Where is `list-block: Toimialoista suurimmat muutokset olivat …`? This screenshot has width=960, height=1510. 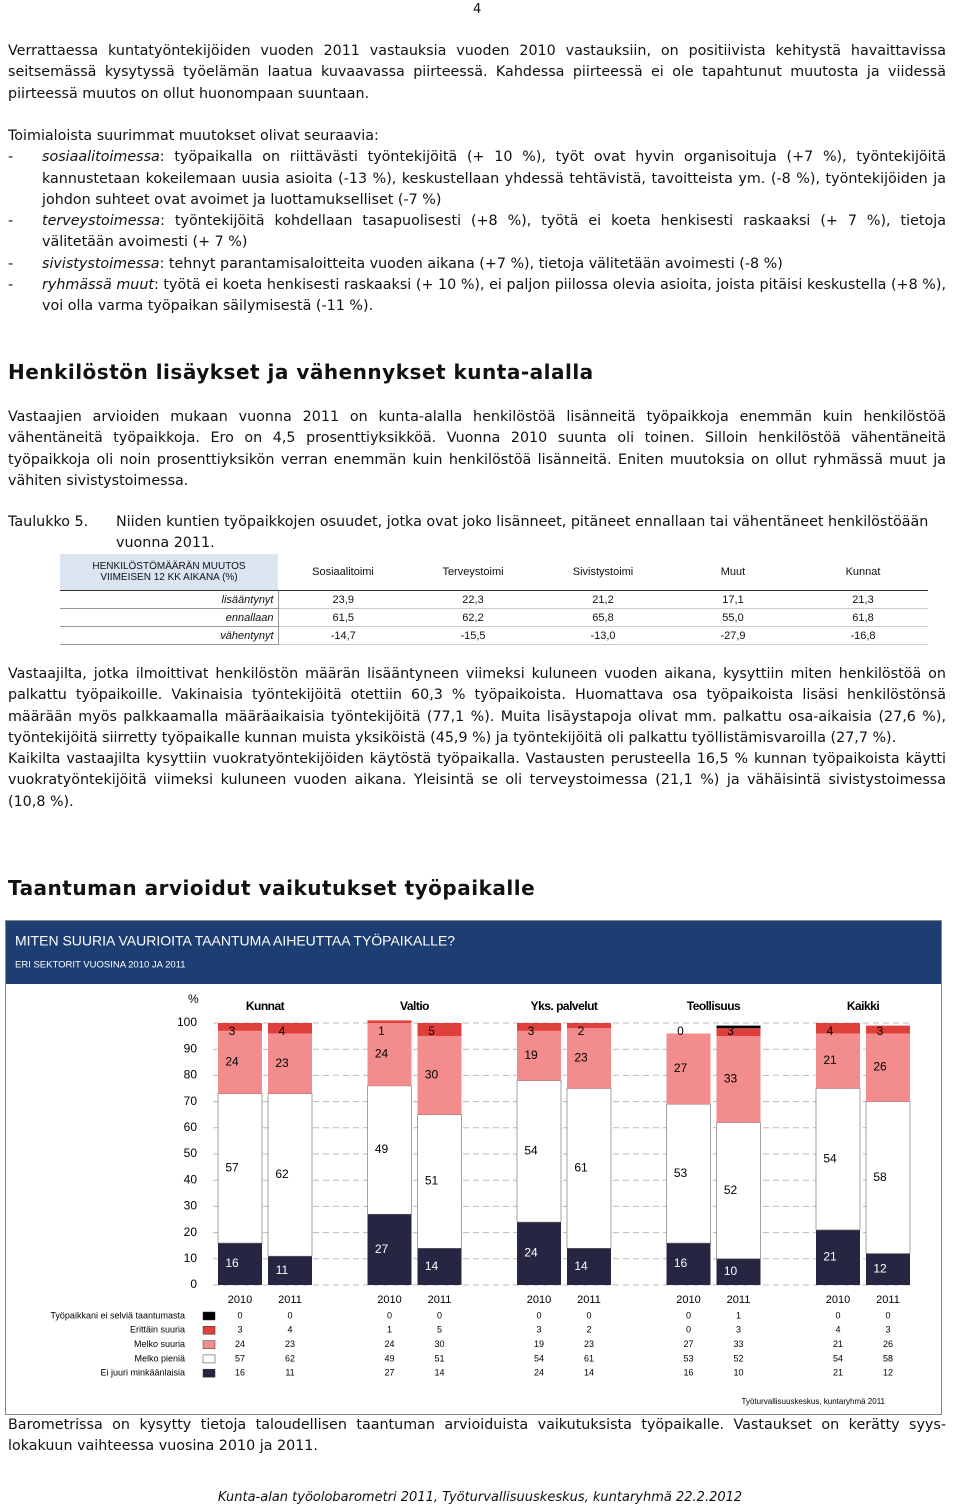
list-block: Toimialoista suurimmat muutokset olivat … is located at coordinates (477, 222).